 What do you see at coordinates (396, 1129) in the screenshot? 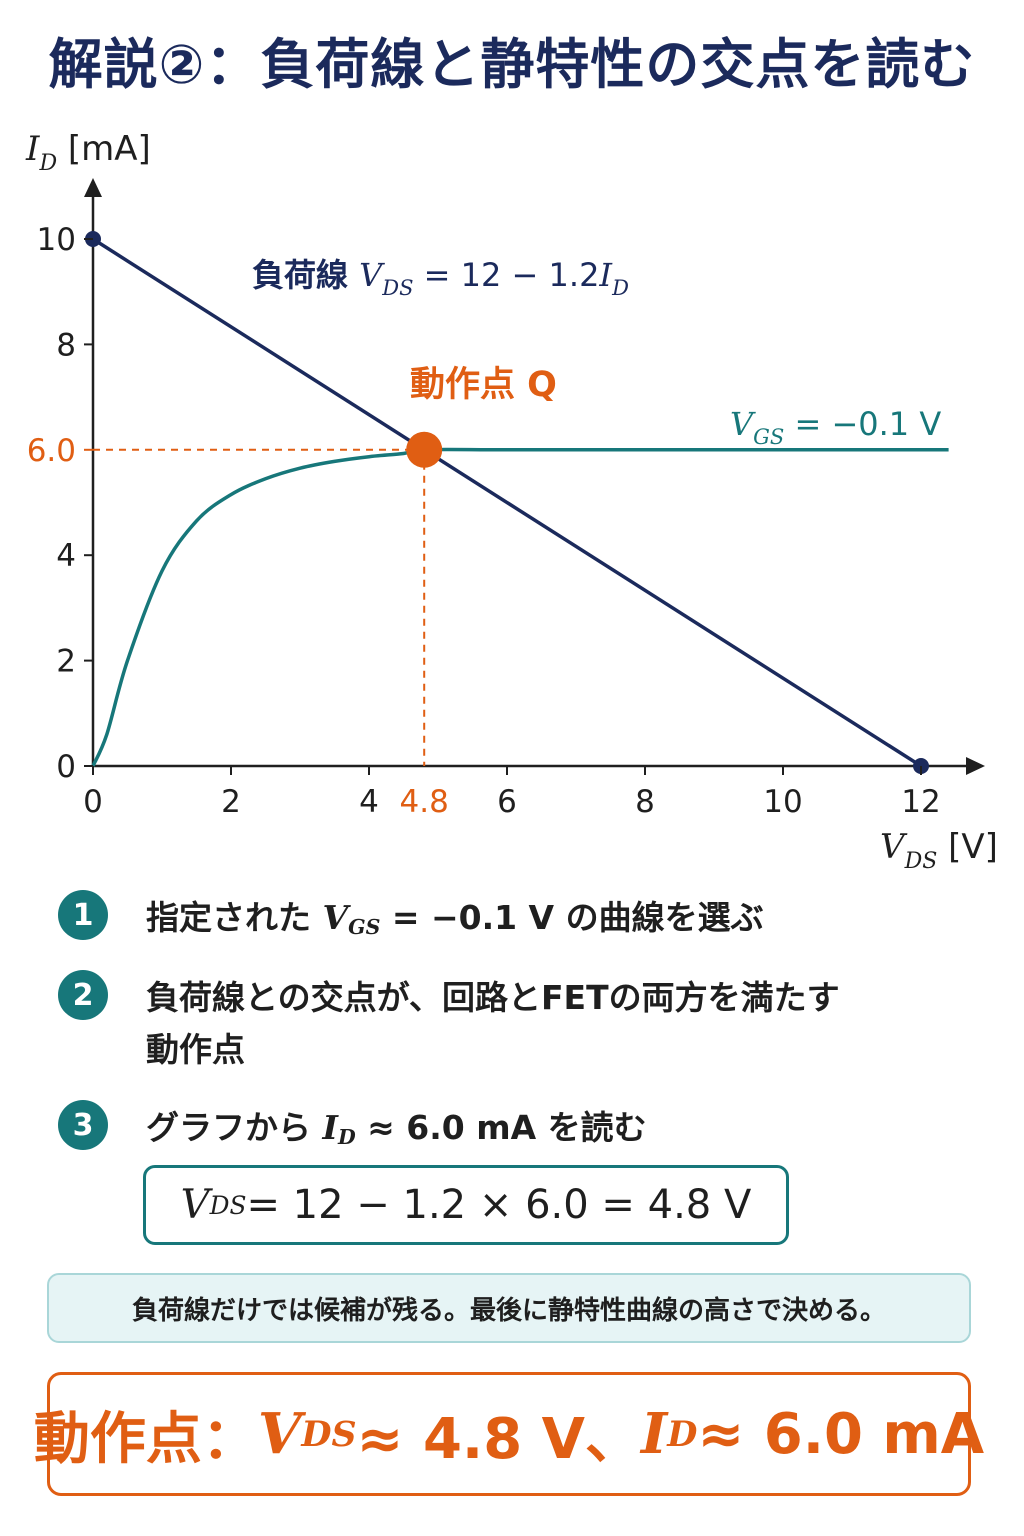
I see `step-text: グラフから ID ≈ 6.0 mA を読む` at bounding box center [396, 1129].